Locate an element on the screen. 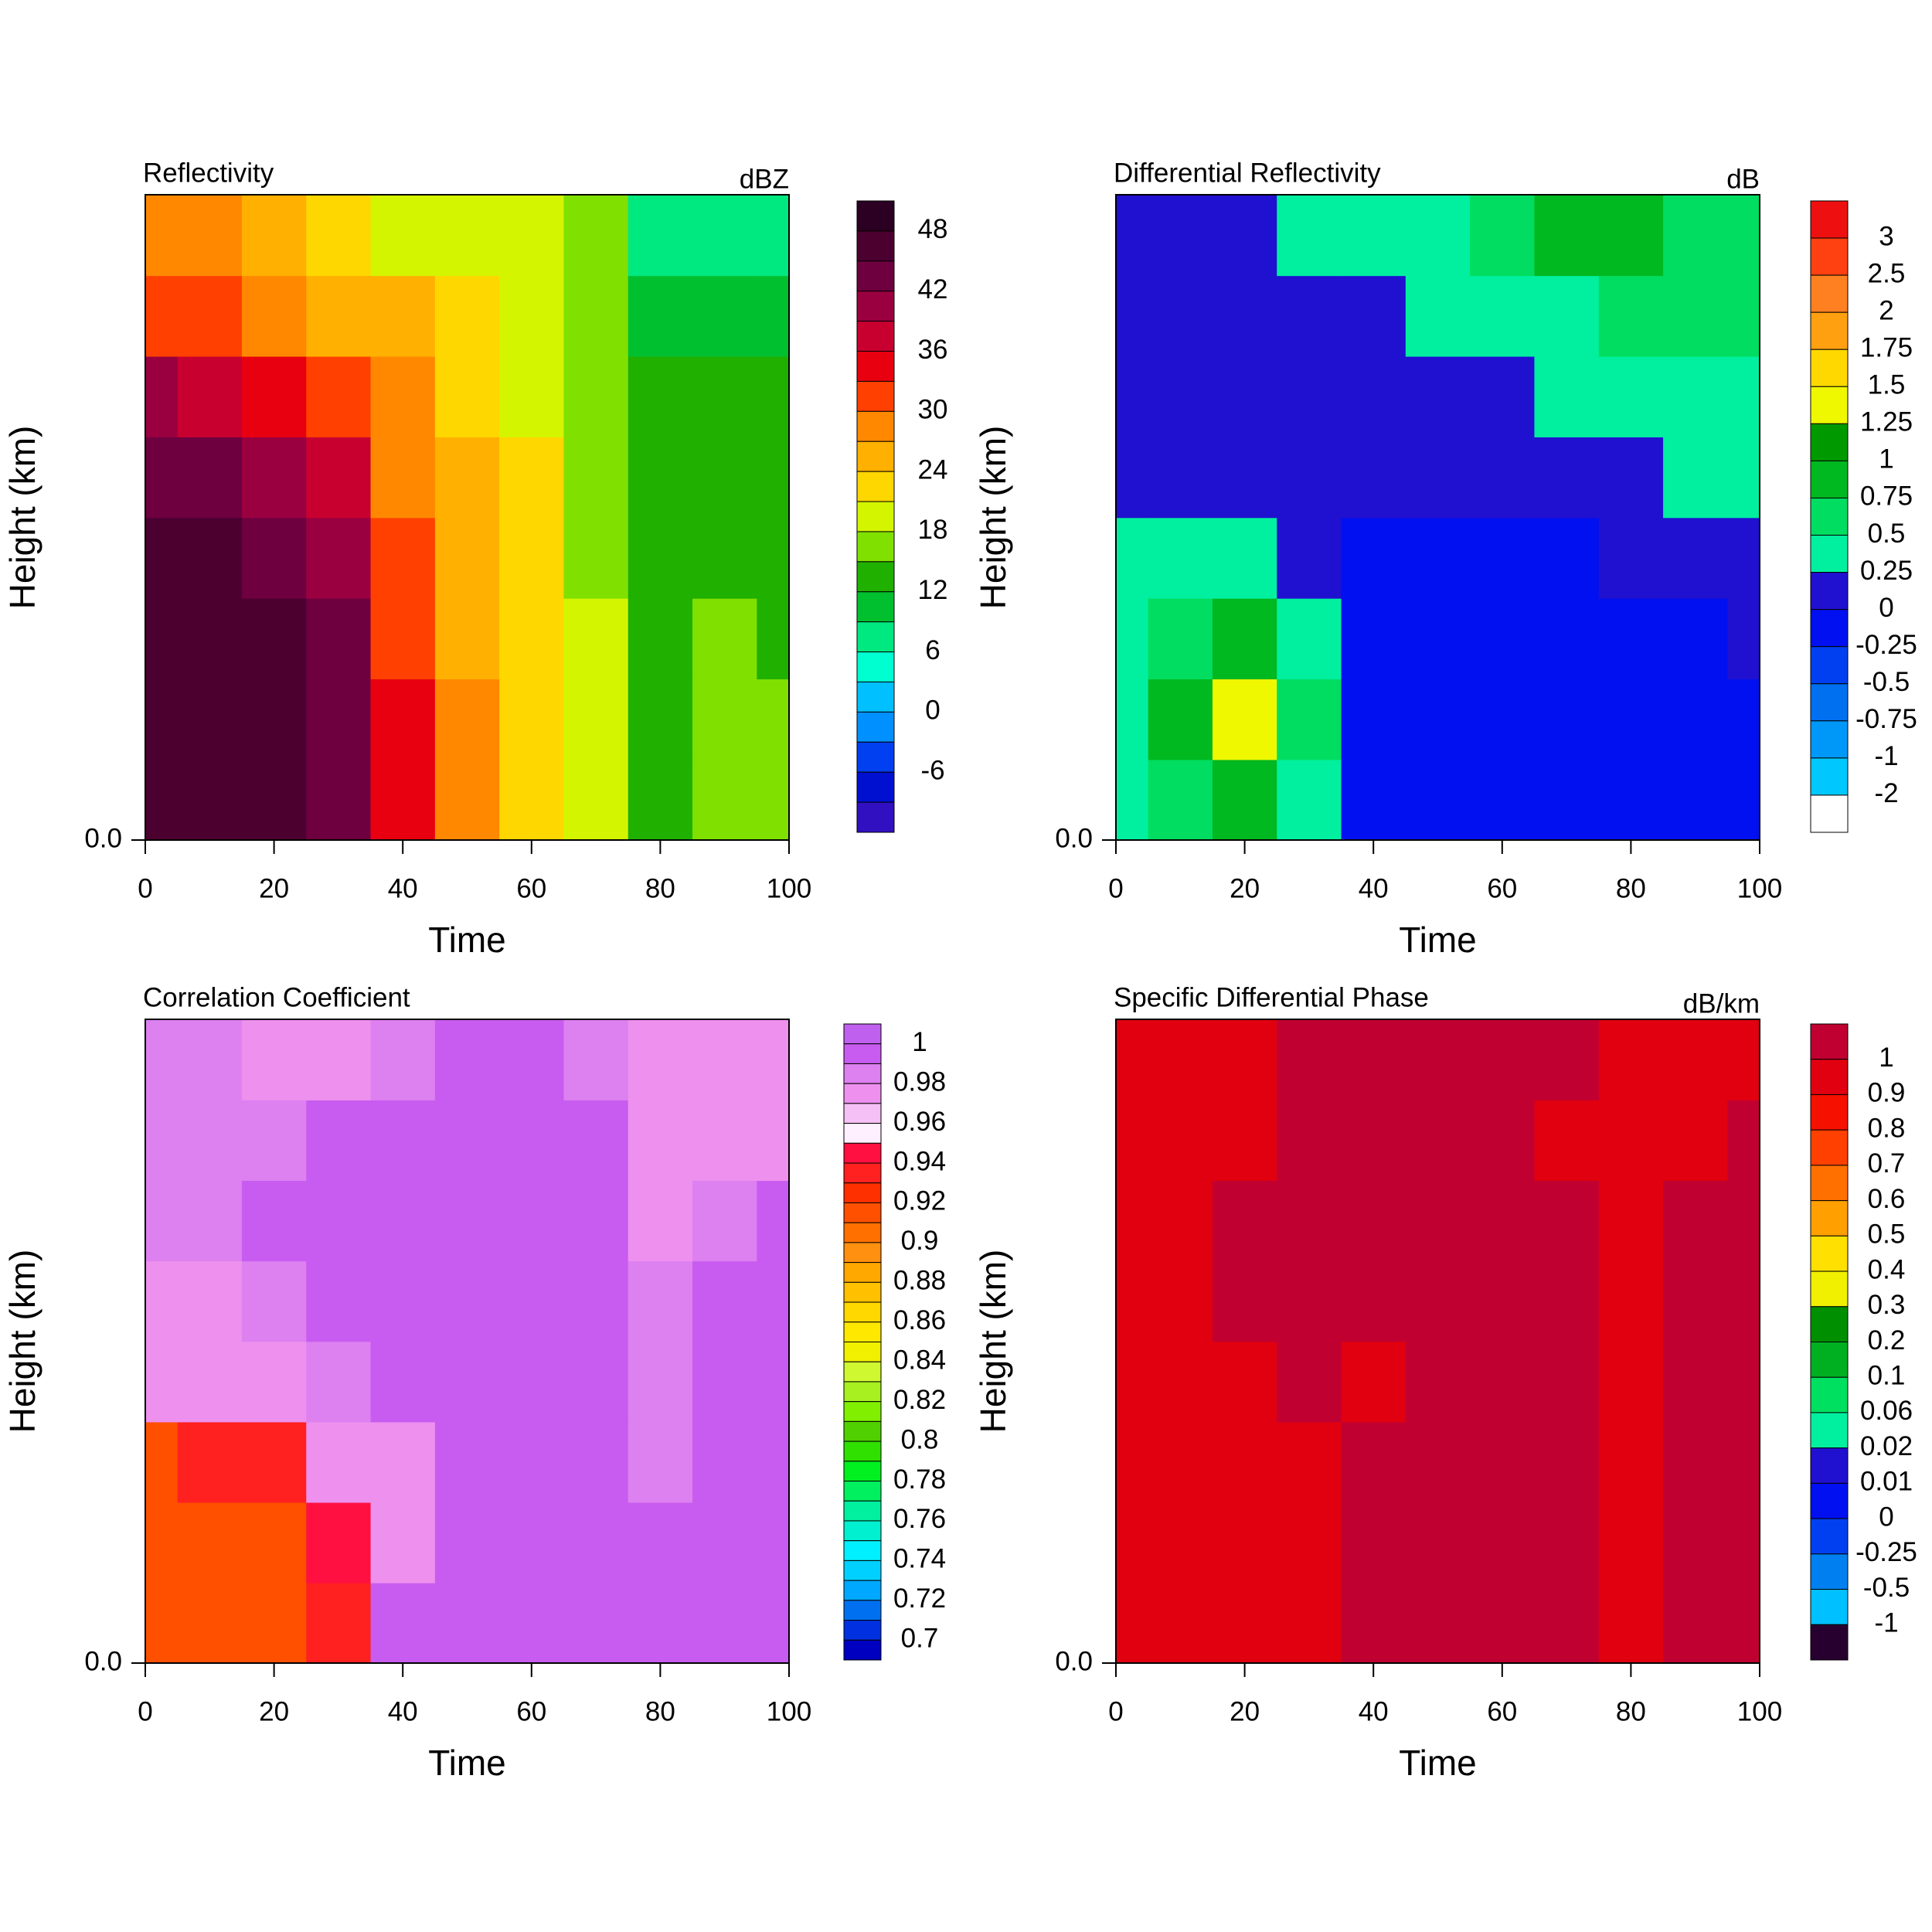  x-tick-label: 20 is located at coordinates (1245, 888).